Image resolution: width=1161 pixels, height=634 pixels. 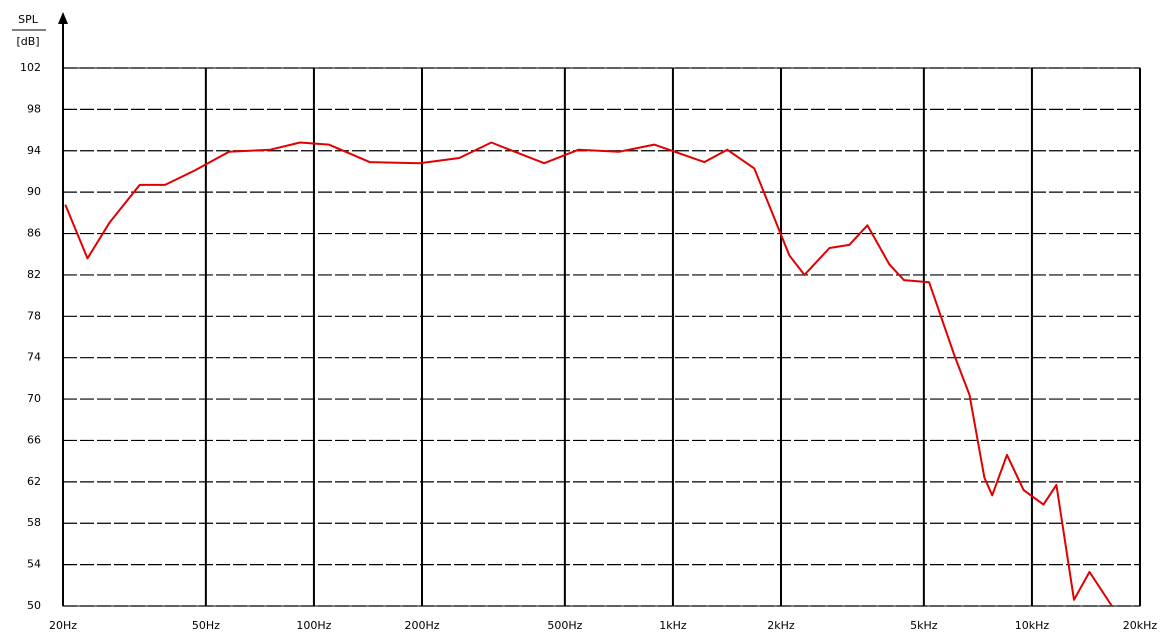 What do you see at coordinates (34, 357) in the screenshot?
I see `y-tick-label: 74` at bounding box center [34, 357].